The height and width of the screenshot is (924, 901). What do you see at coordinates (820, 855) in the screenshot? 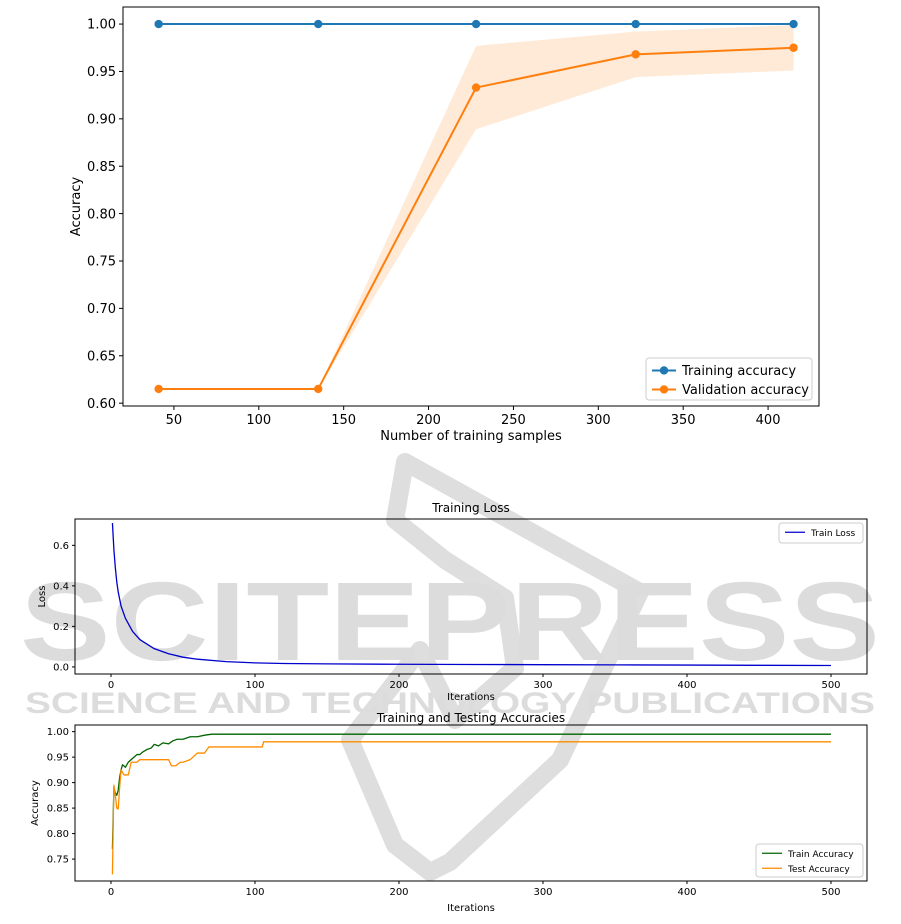
I see `legend-label: Train Accuracy` at bounding box center [820, 855].